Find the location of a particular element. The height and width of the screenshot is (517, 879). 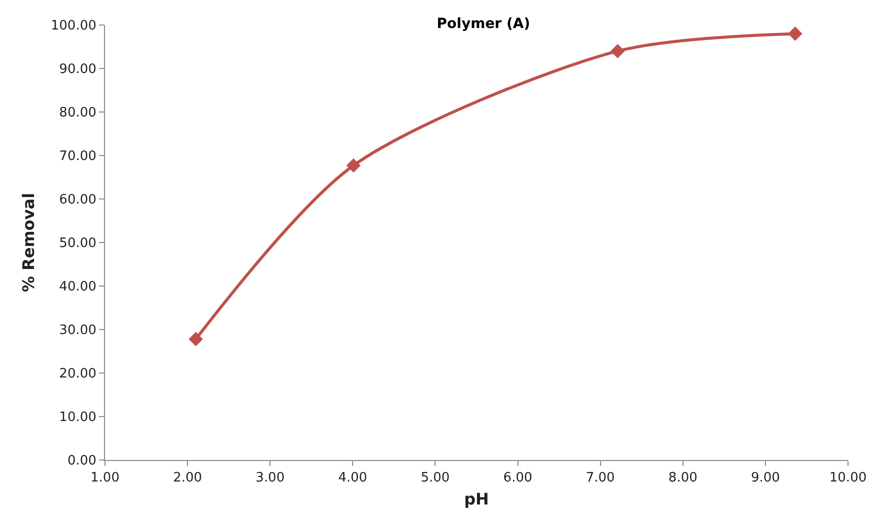

x-tick-label: 8.00 is located at coordinates (683, 478).